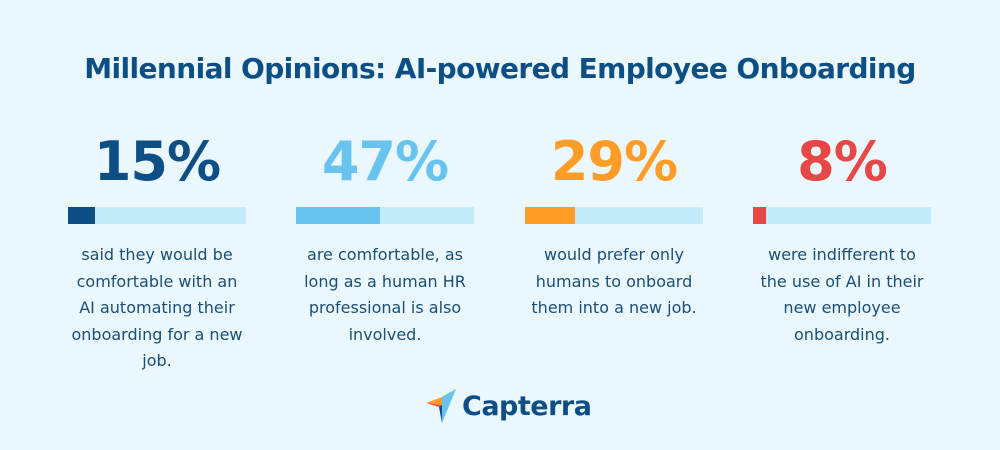  Describe the element at coordinates (441, 406) in the screenshot. I see `capterra-arrow-icon` at that location.